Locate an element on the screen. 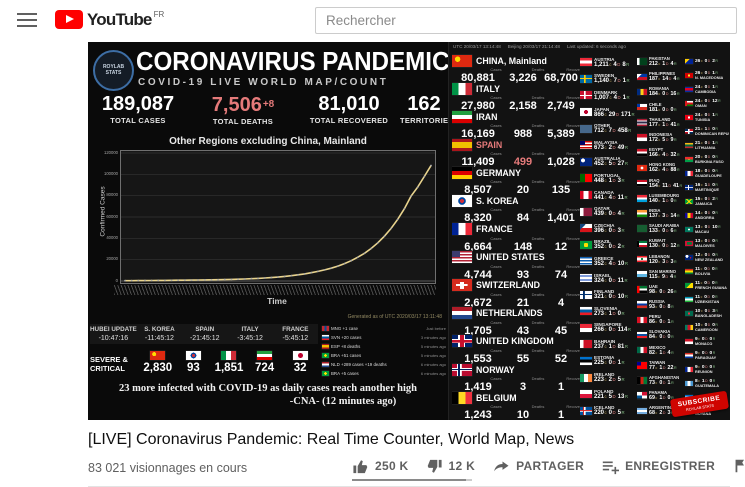  menu-icon is located at coordinates (27, 20).